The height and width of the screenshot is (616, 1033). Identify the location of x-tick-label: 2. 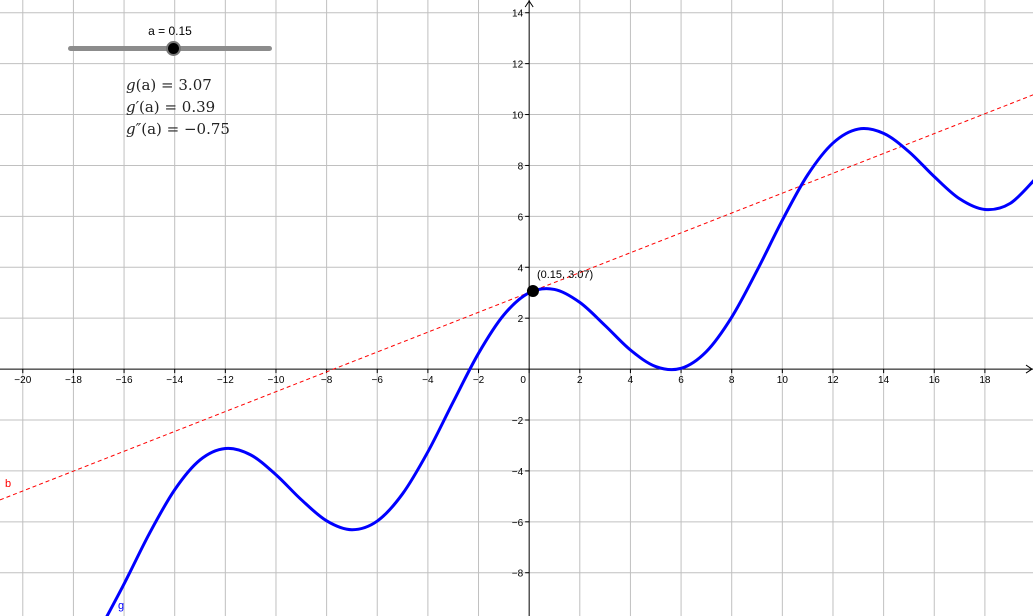
(580, 380).